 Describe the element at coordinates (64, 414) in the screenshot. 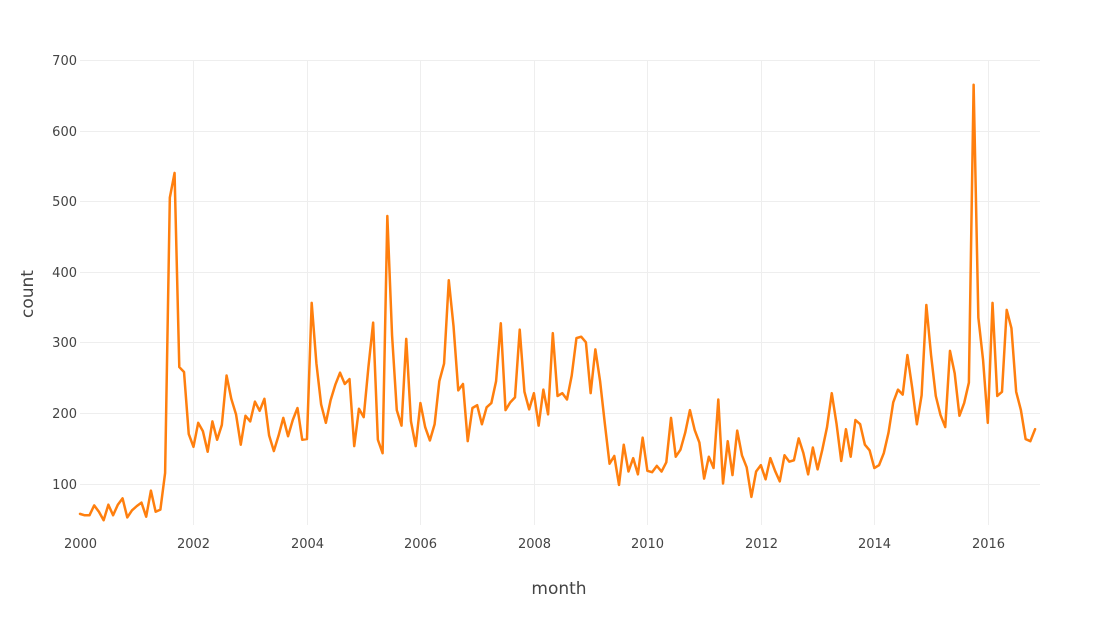

I see `y-tick-label: 200` at that location.